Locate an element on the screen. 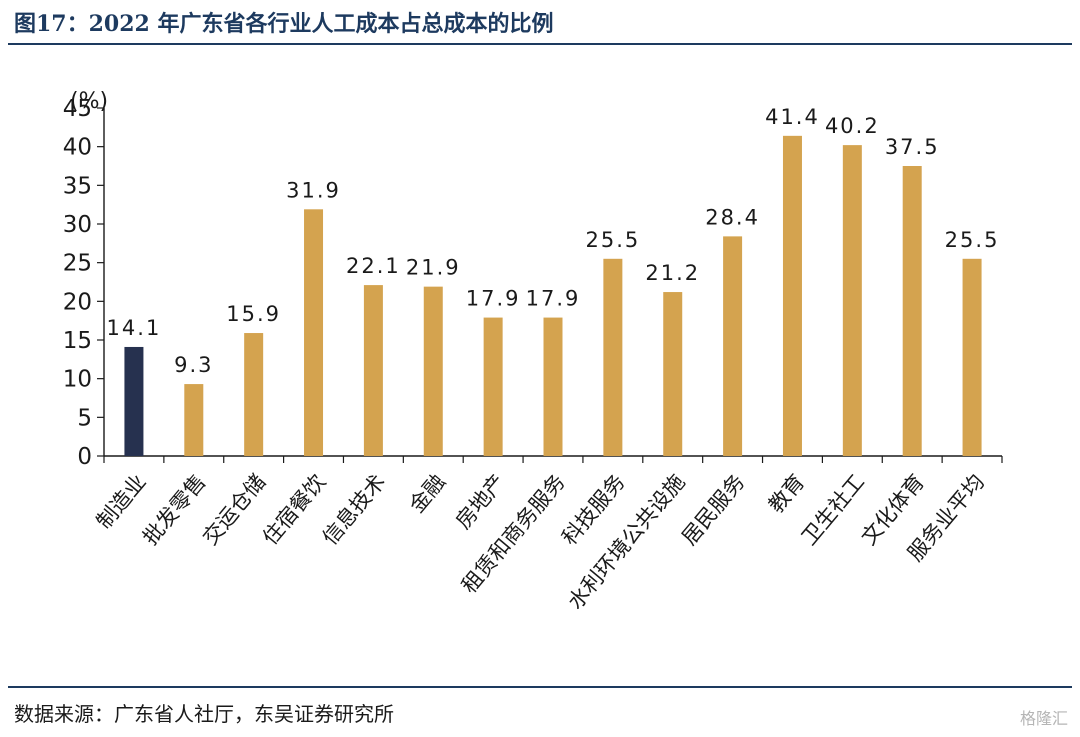 This screenshot has width=1080, height=737. y-axis-unit: (%) is located at coordinates (89, 101).